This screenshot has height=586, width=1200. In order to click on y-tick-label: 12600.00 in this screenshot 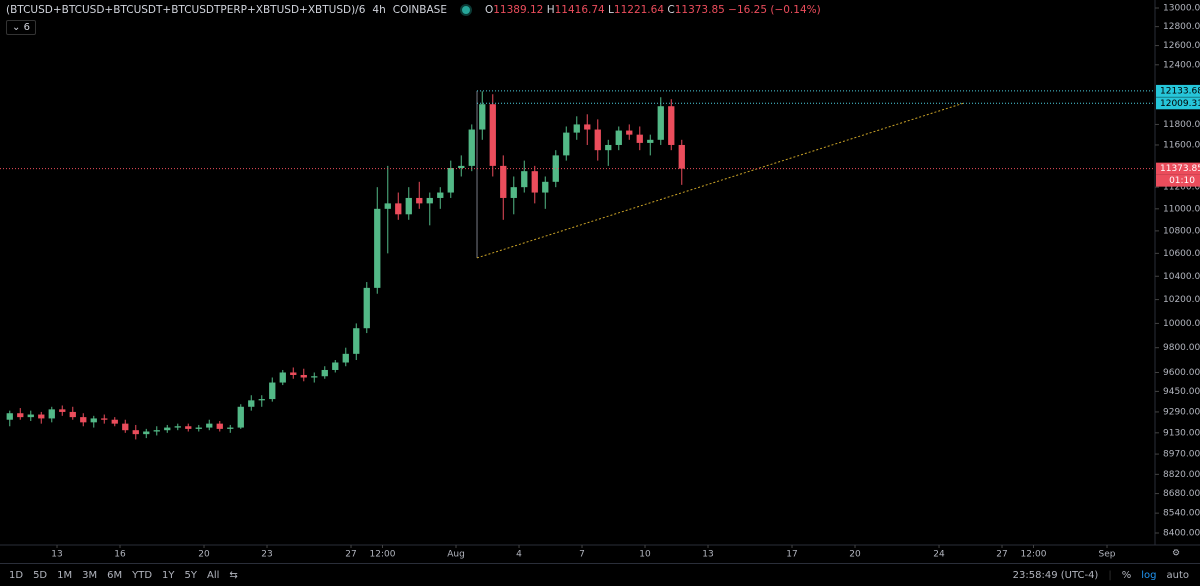, I will do `click(1181, 46)`.